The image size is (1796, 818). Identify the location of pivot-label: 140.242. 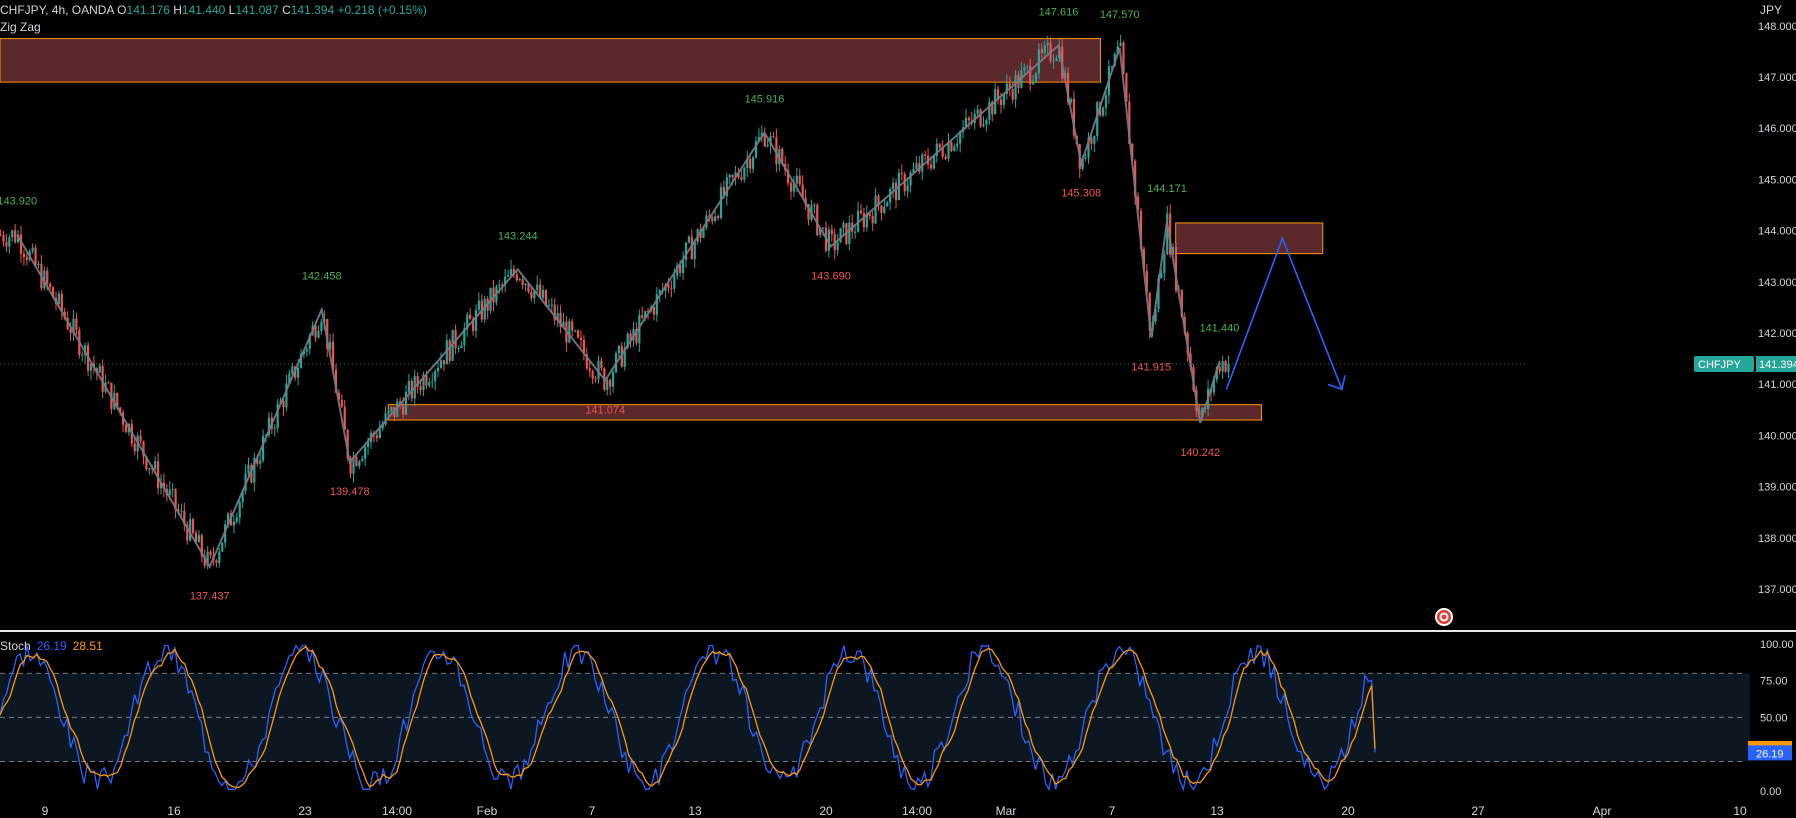
(1200, 453).